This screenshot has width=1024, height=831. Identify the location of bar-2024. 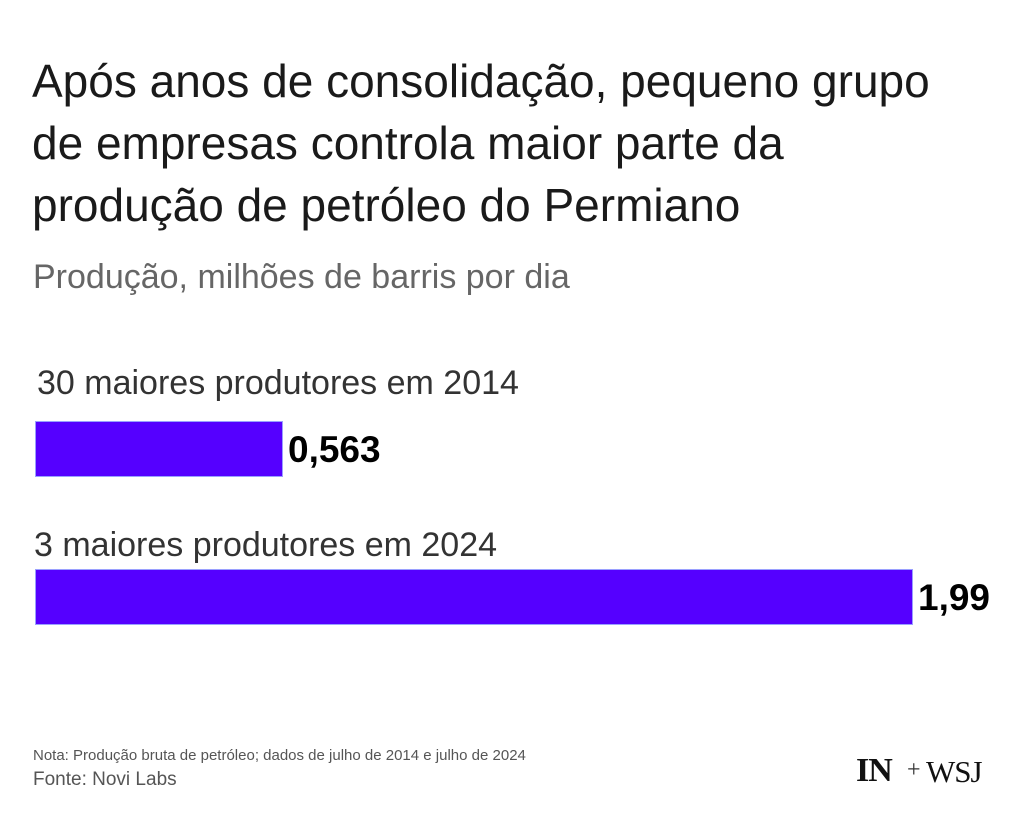
(474, 597).